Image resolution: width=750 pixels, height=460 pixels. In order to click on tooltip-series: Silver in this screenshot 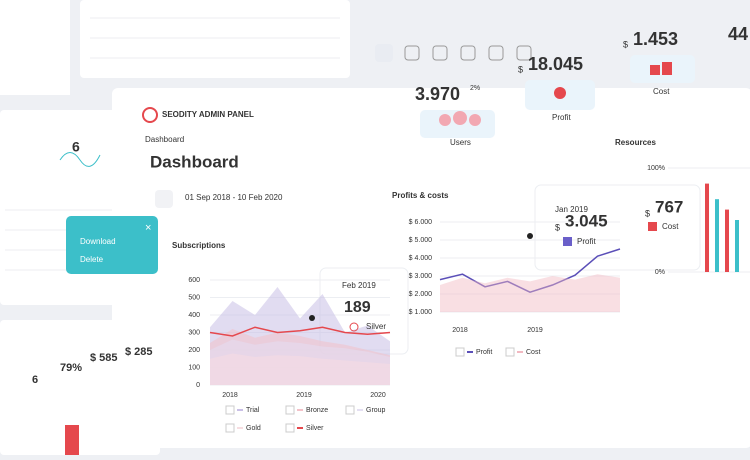, I will do `click(376, 326)`.